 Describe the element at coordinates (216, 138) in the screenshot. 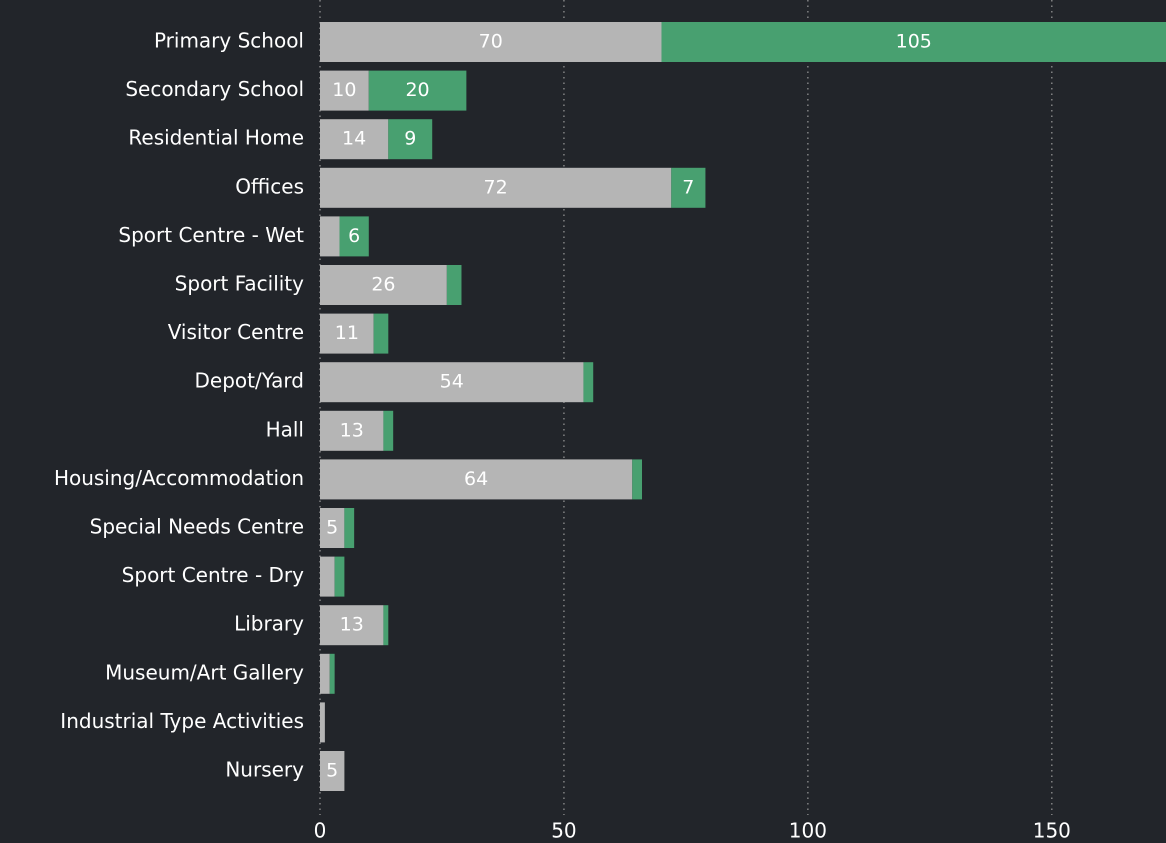

I see `y-tick-label: Residential Home` at that location.